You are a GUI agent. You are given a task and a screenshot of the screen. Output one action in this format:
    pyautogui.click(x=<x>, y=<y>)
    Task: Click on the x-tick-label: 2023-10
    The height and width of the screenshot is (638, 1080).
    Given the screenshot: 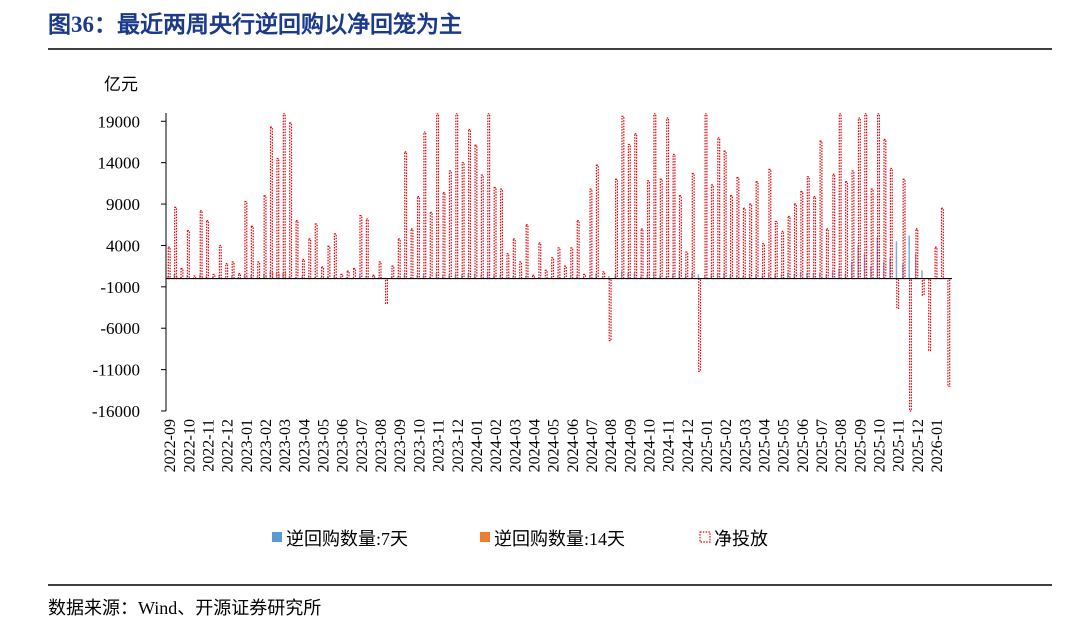 What is the action you would take?
    pyautogui.click(x=419, y=445)
    